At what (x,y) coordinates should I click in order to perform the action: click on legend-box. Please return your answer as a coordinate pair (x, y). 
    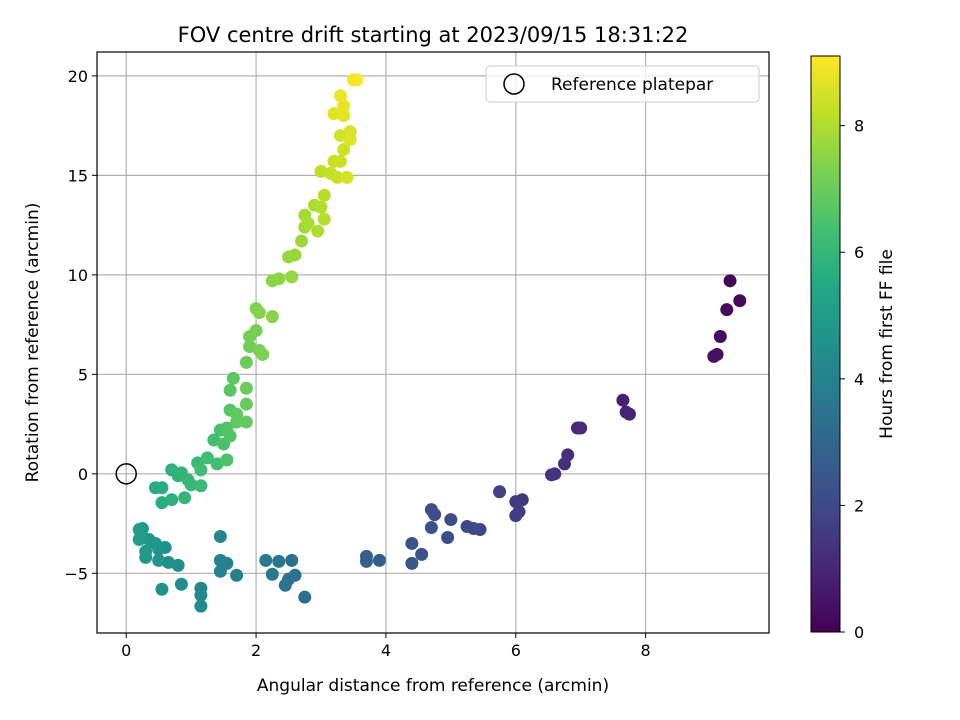
    Looking at the image, I should click on (622, 84).